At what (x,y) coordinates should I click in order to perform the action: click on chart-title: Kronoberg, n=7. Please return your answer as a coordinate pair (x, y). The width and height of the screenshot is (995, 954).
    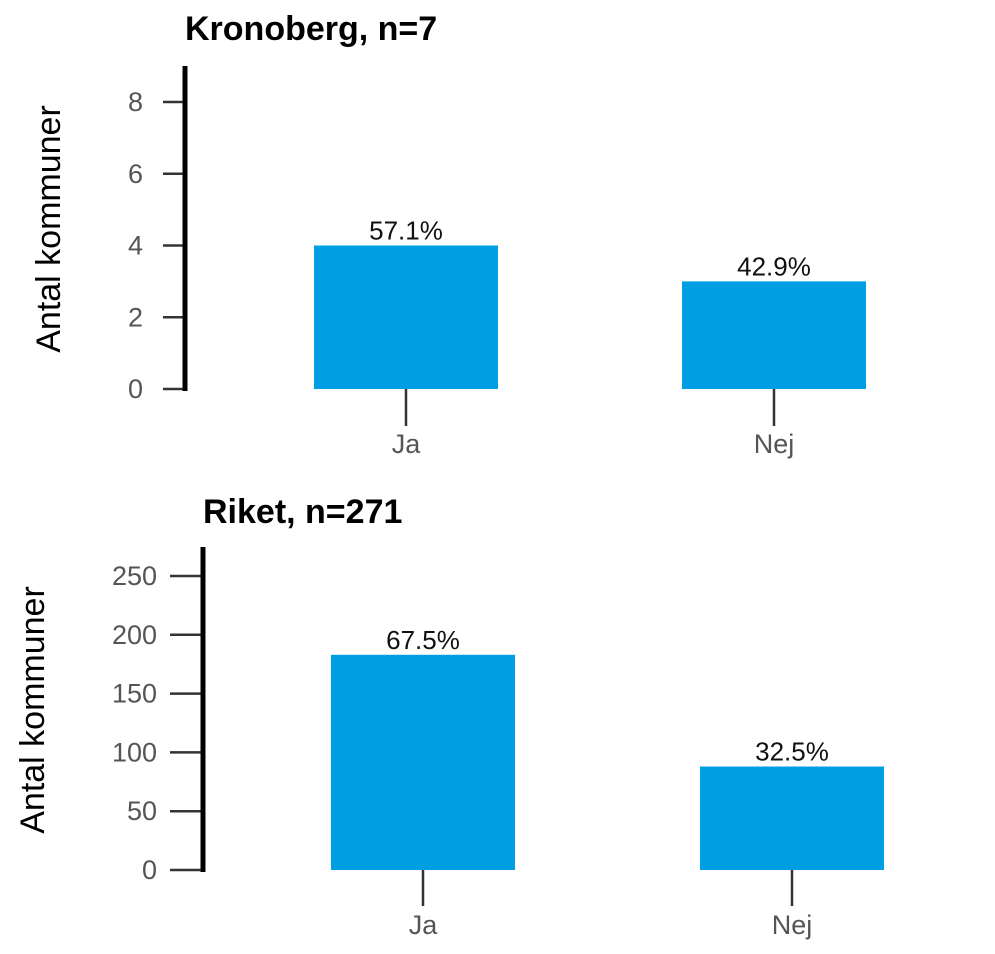
    Looking at the image, I should click on (311, 29).